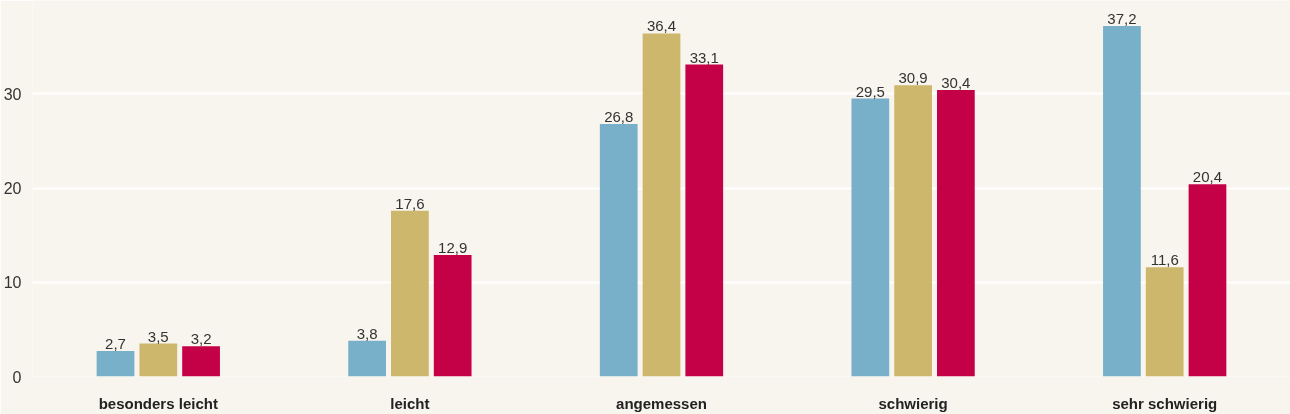 This screenshot has height=414, width=1290. What do you see at coordinates (453, 247) in the screenshot?
I see `data-label: 12,9` at bounding box center [453, 247].